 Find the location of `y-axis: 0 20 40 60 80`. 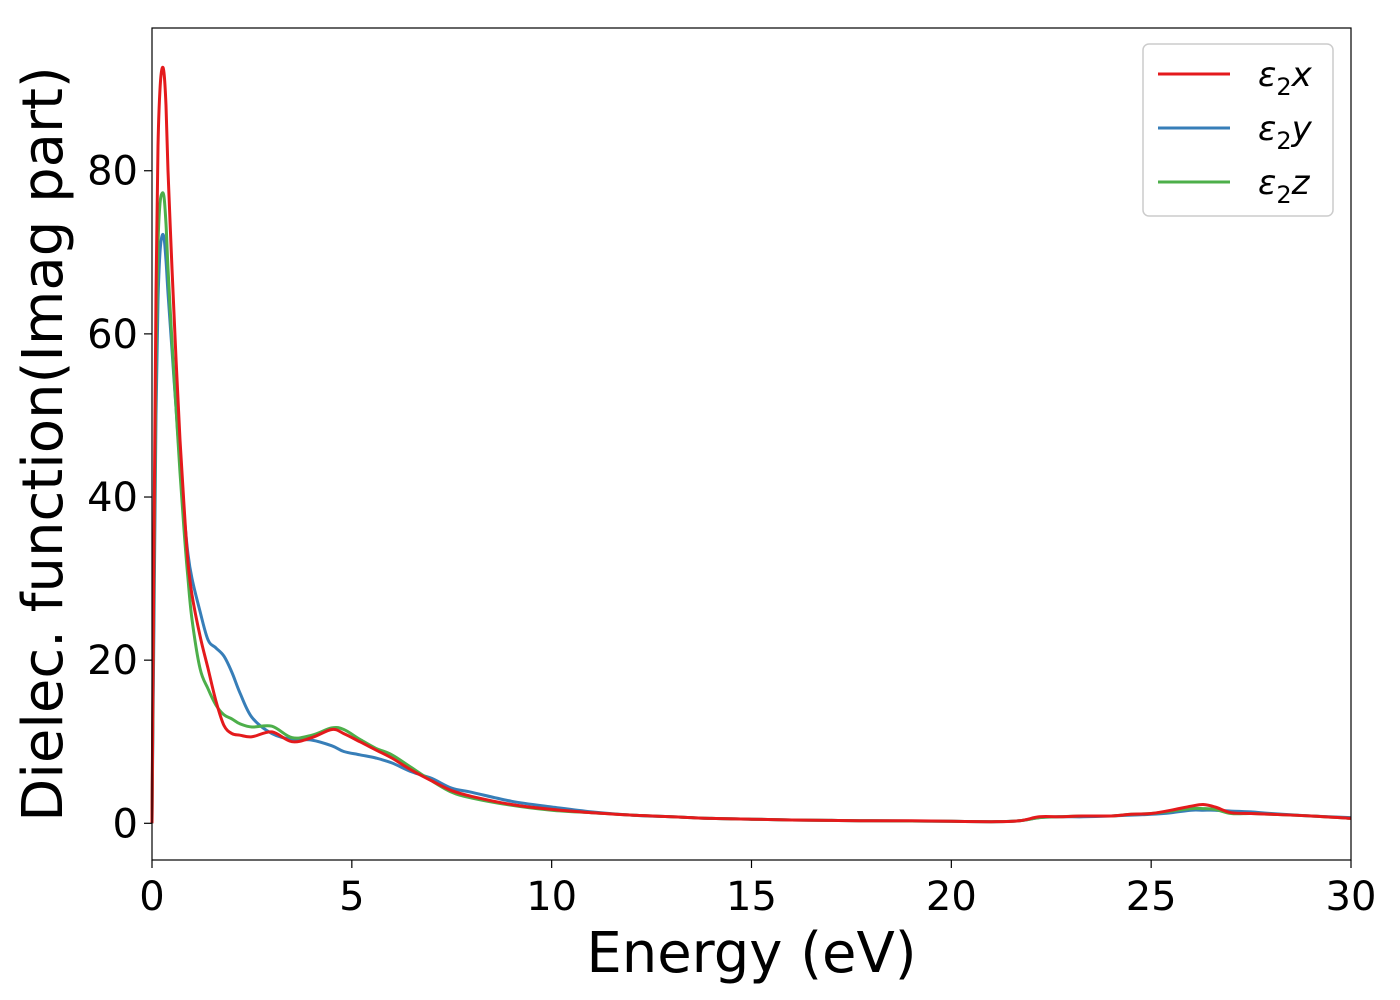

y-axis: 0 20 40 60 80 is located at coordinates (119, 498).